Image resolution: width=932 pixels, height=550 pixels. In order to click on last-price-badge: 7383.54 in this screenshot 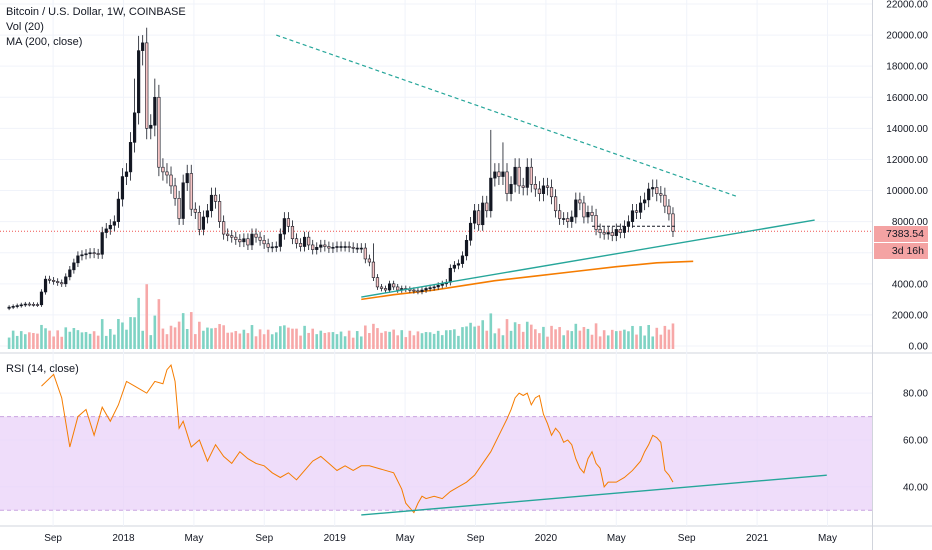, I will do `click(901, 234)`.